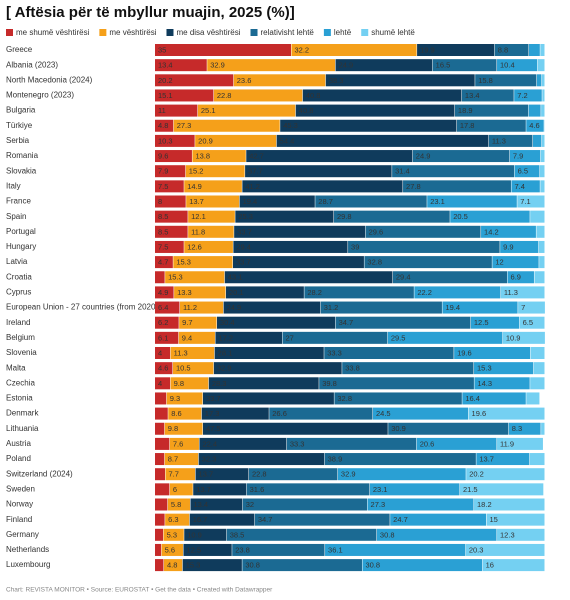  Describe the element at coordinates (398, 428) in the screenshot. I see `data-label: 30.9` at that location.